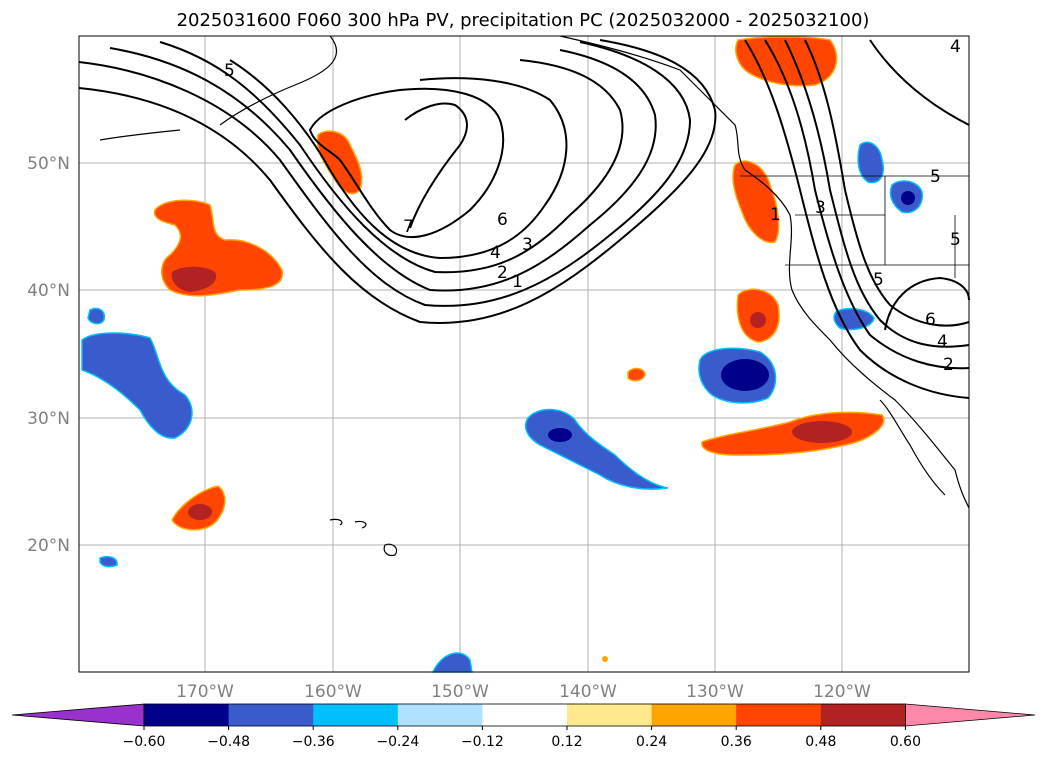 This screenshot has height=765, width=1047. Describe the element at coordinates (452, 662) in the screenshot. I see `neg-area-south` at that location.